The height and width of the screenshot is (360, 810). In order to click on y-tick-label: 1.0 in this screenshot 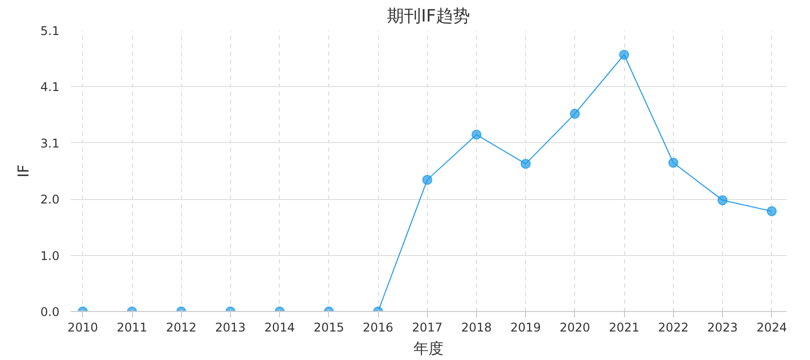, I will do `click(50, 255)`.